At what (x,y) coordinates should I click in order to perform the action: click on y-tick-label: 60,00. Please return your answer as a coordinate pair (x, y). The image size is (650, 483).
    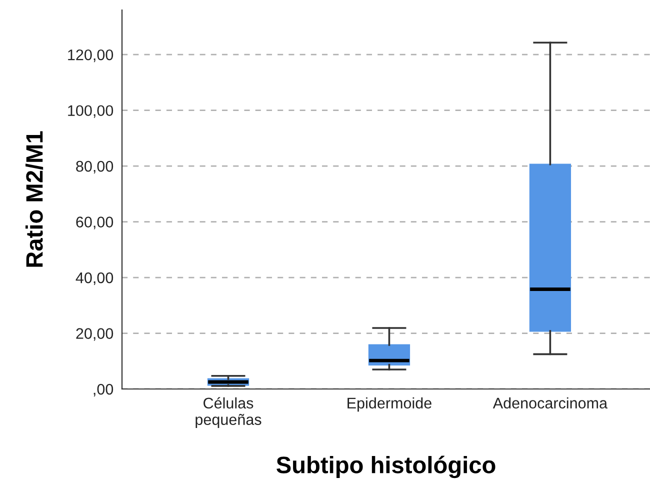
    Looking at the image, I should click on (95, 223).